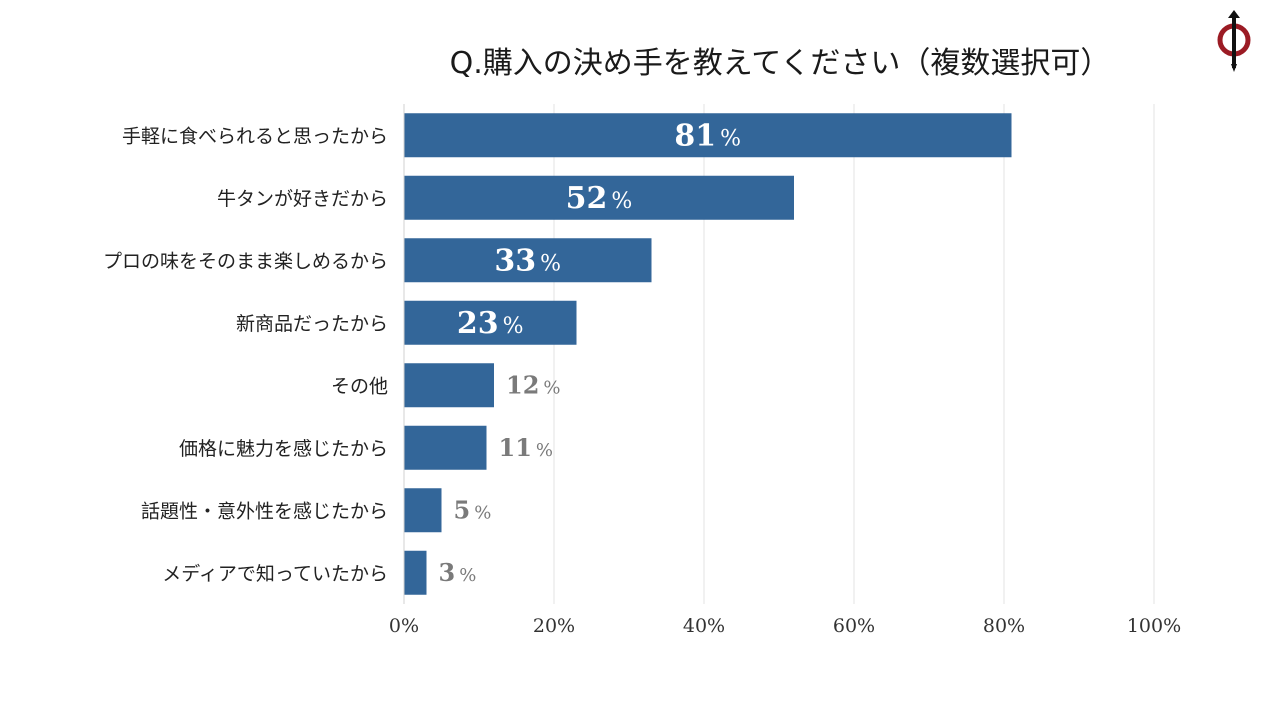  I want to click on data-label: 12%, so click(533, 384).